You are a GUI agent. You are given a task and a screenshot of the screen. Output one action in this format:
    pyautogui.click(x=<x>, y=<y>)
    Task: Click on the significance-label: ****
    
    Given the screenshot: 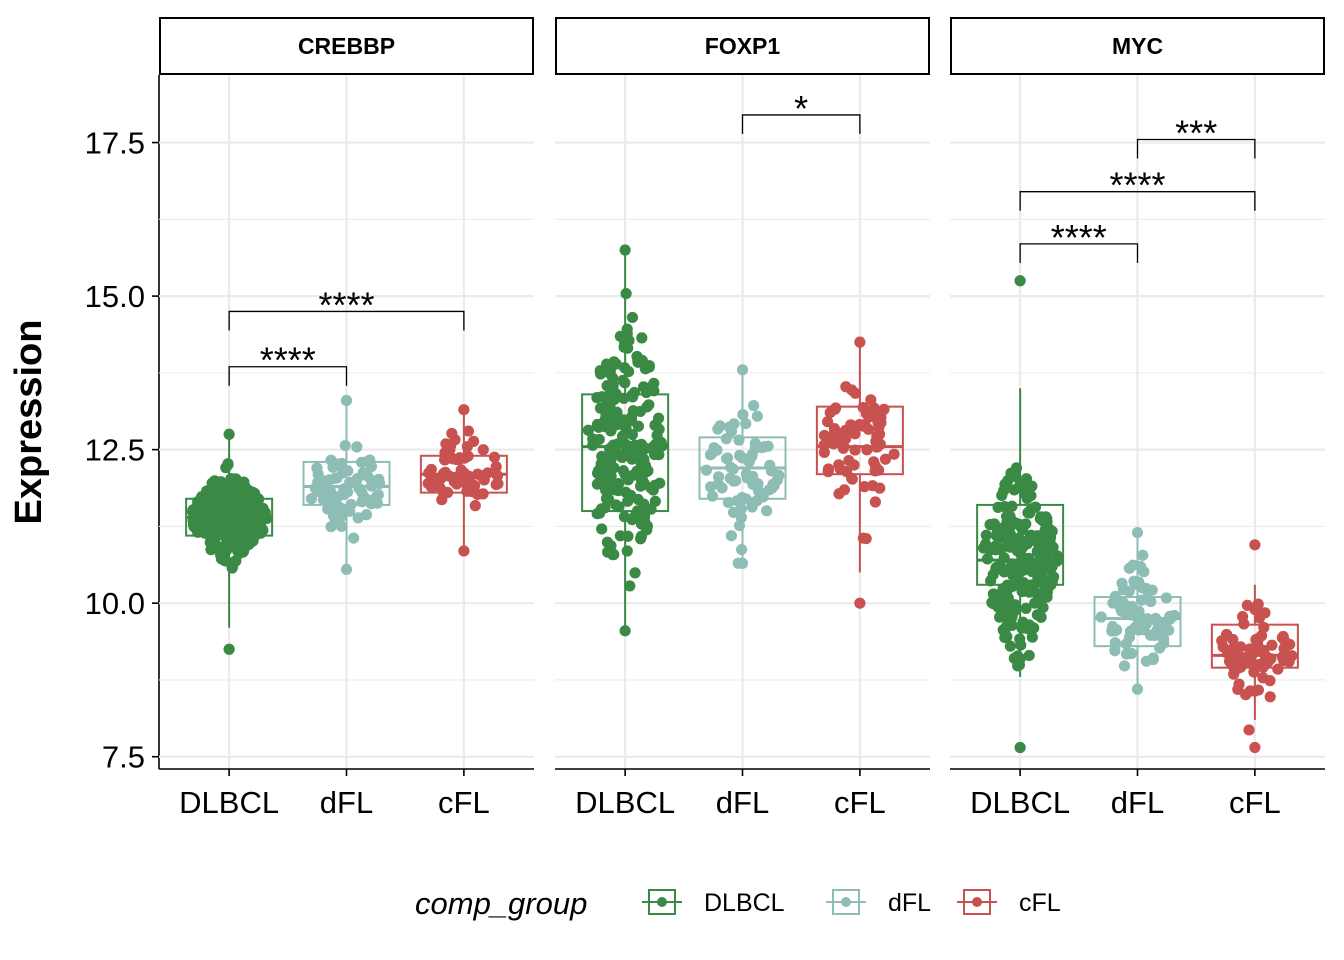 What is the action you would take?
    pyautogui.click(x=288, y=360)
    